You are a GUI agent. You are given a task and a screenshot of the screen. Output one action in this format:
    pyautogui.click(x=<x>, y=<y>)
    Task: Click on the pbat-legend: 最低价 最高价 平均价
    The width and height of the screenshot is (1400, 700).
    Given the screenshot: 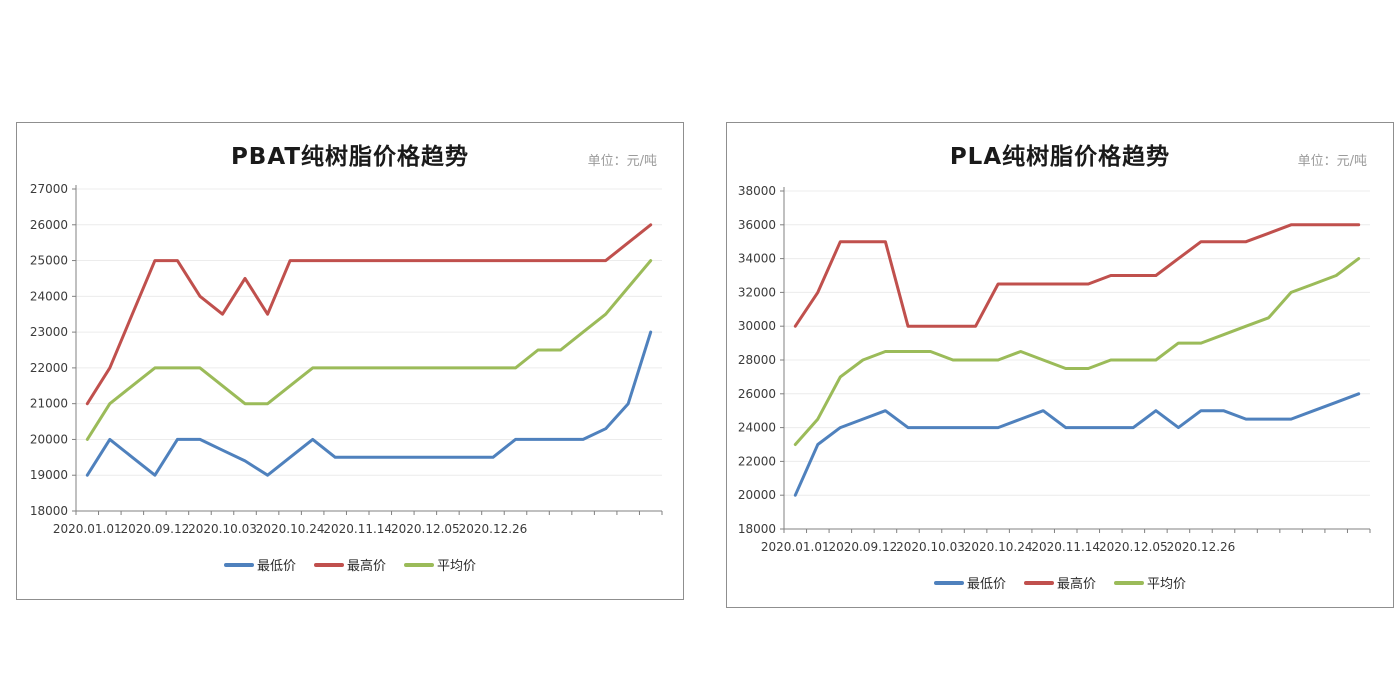 What is the action you would take?
    pyautogui.click(x=350, y=564)
    